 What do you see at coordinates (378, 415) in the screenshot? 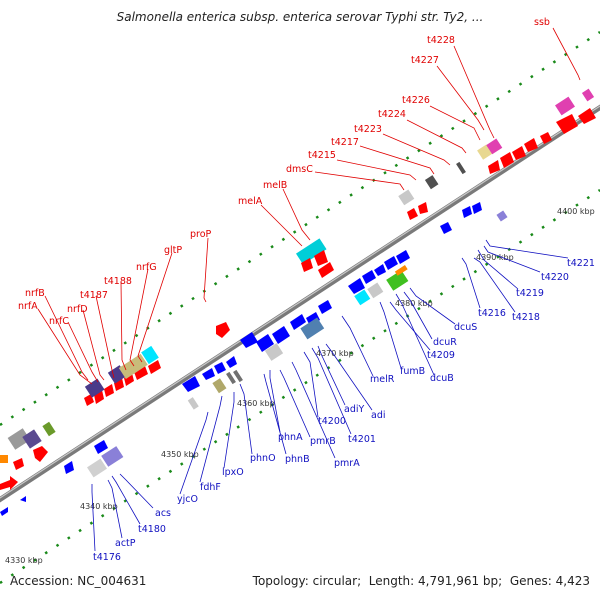
I see `gene-label-adi: adi` at bounding box center [378, 415].